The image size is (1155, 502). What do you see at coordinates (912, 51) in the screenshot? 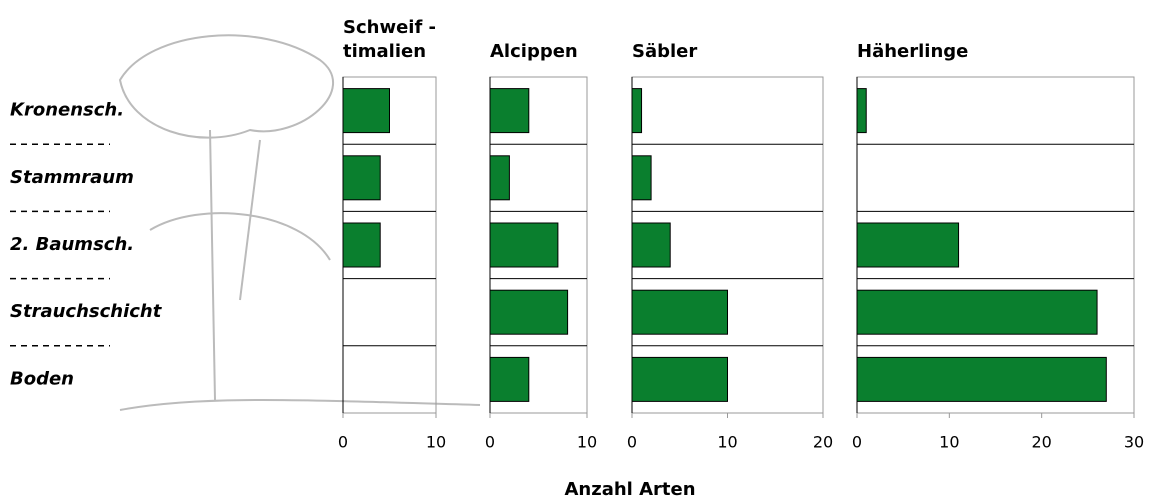
I see `panel-title: Häherlinge` at bounding box center [912, 51].